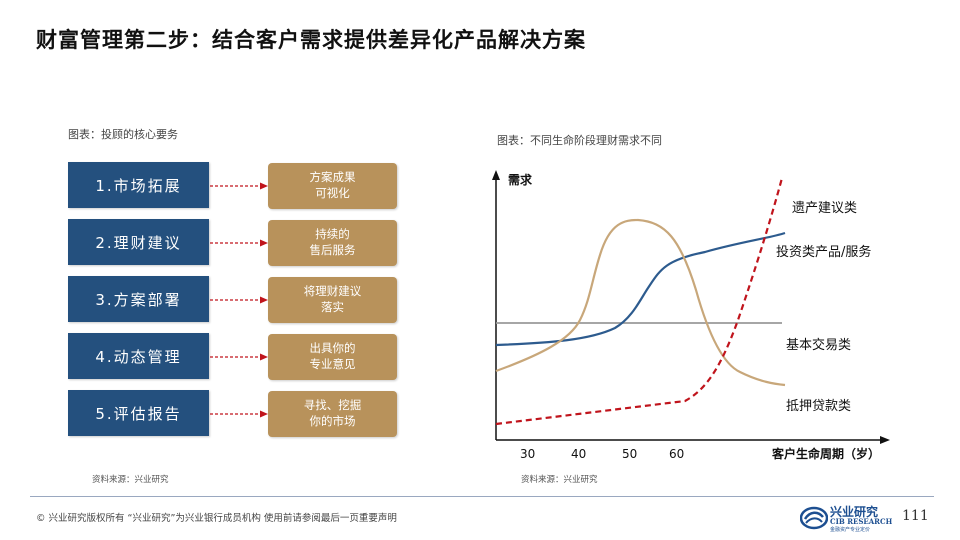 The image size is (960, 540). I want to click on step-box-1: 1.市场拓展, so click(138, 185).